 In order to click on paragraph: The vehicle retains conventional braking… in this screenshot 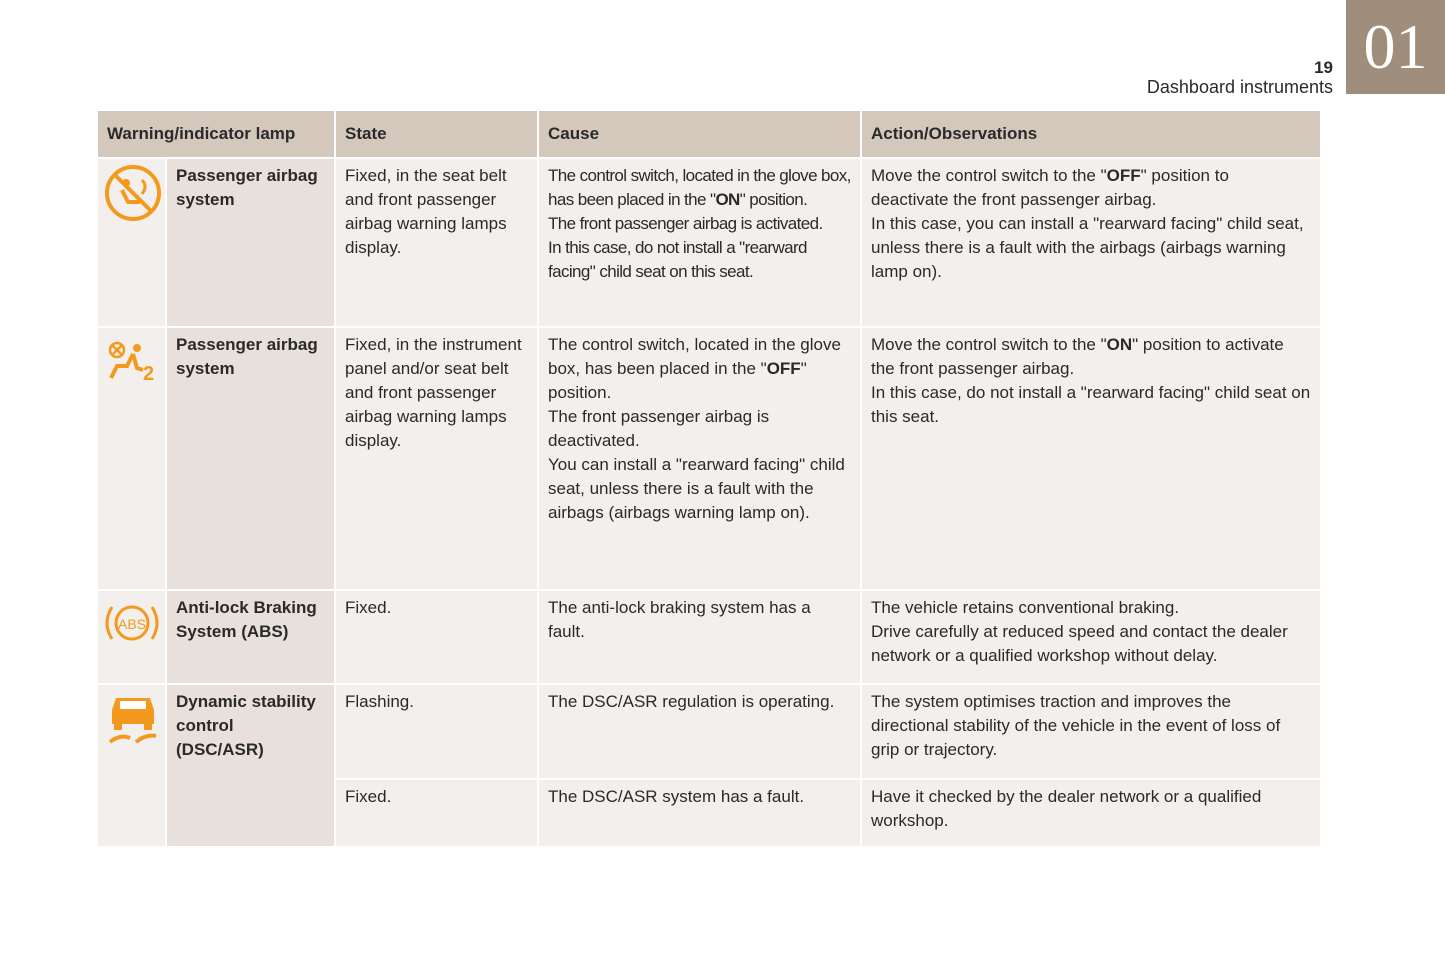, I will do `click(1091, 608)`.